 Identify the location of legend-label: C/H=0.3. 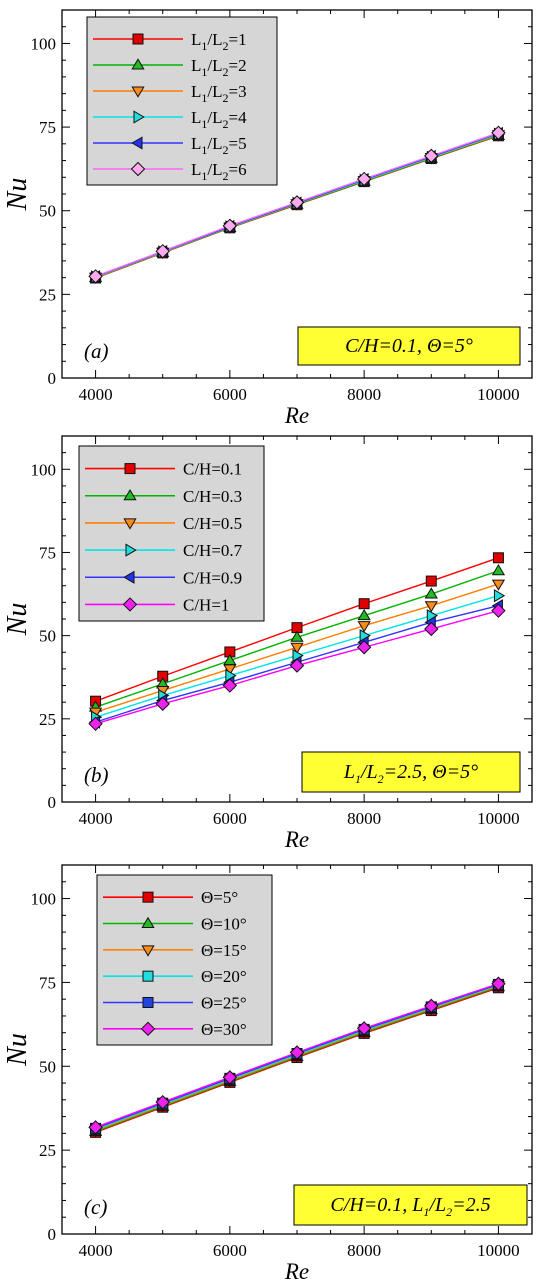
(212, 496).